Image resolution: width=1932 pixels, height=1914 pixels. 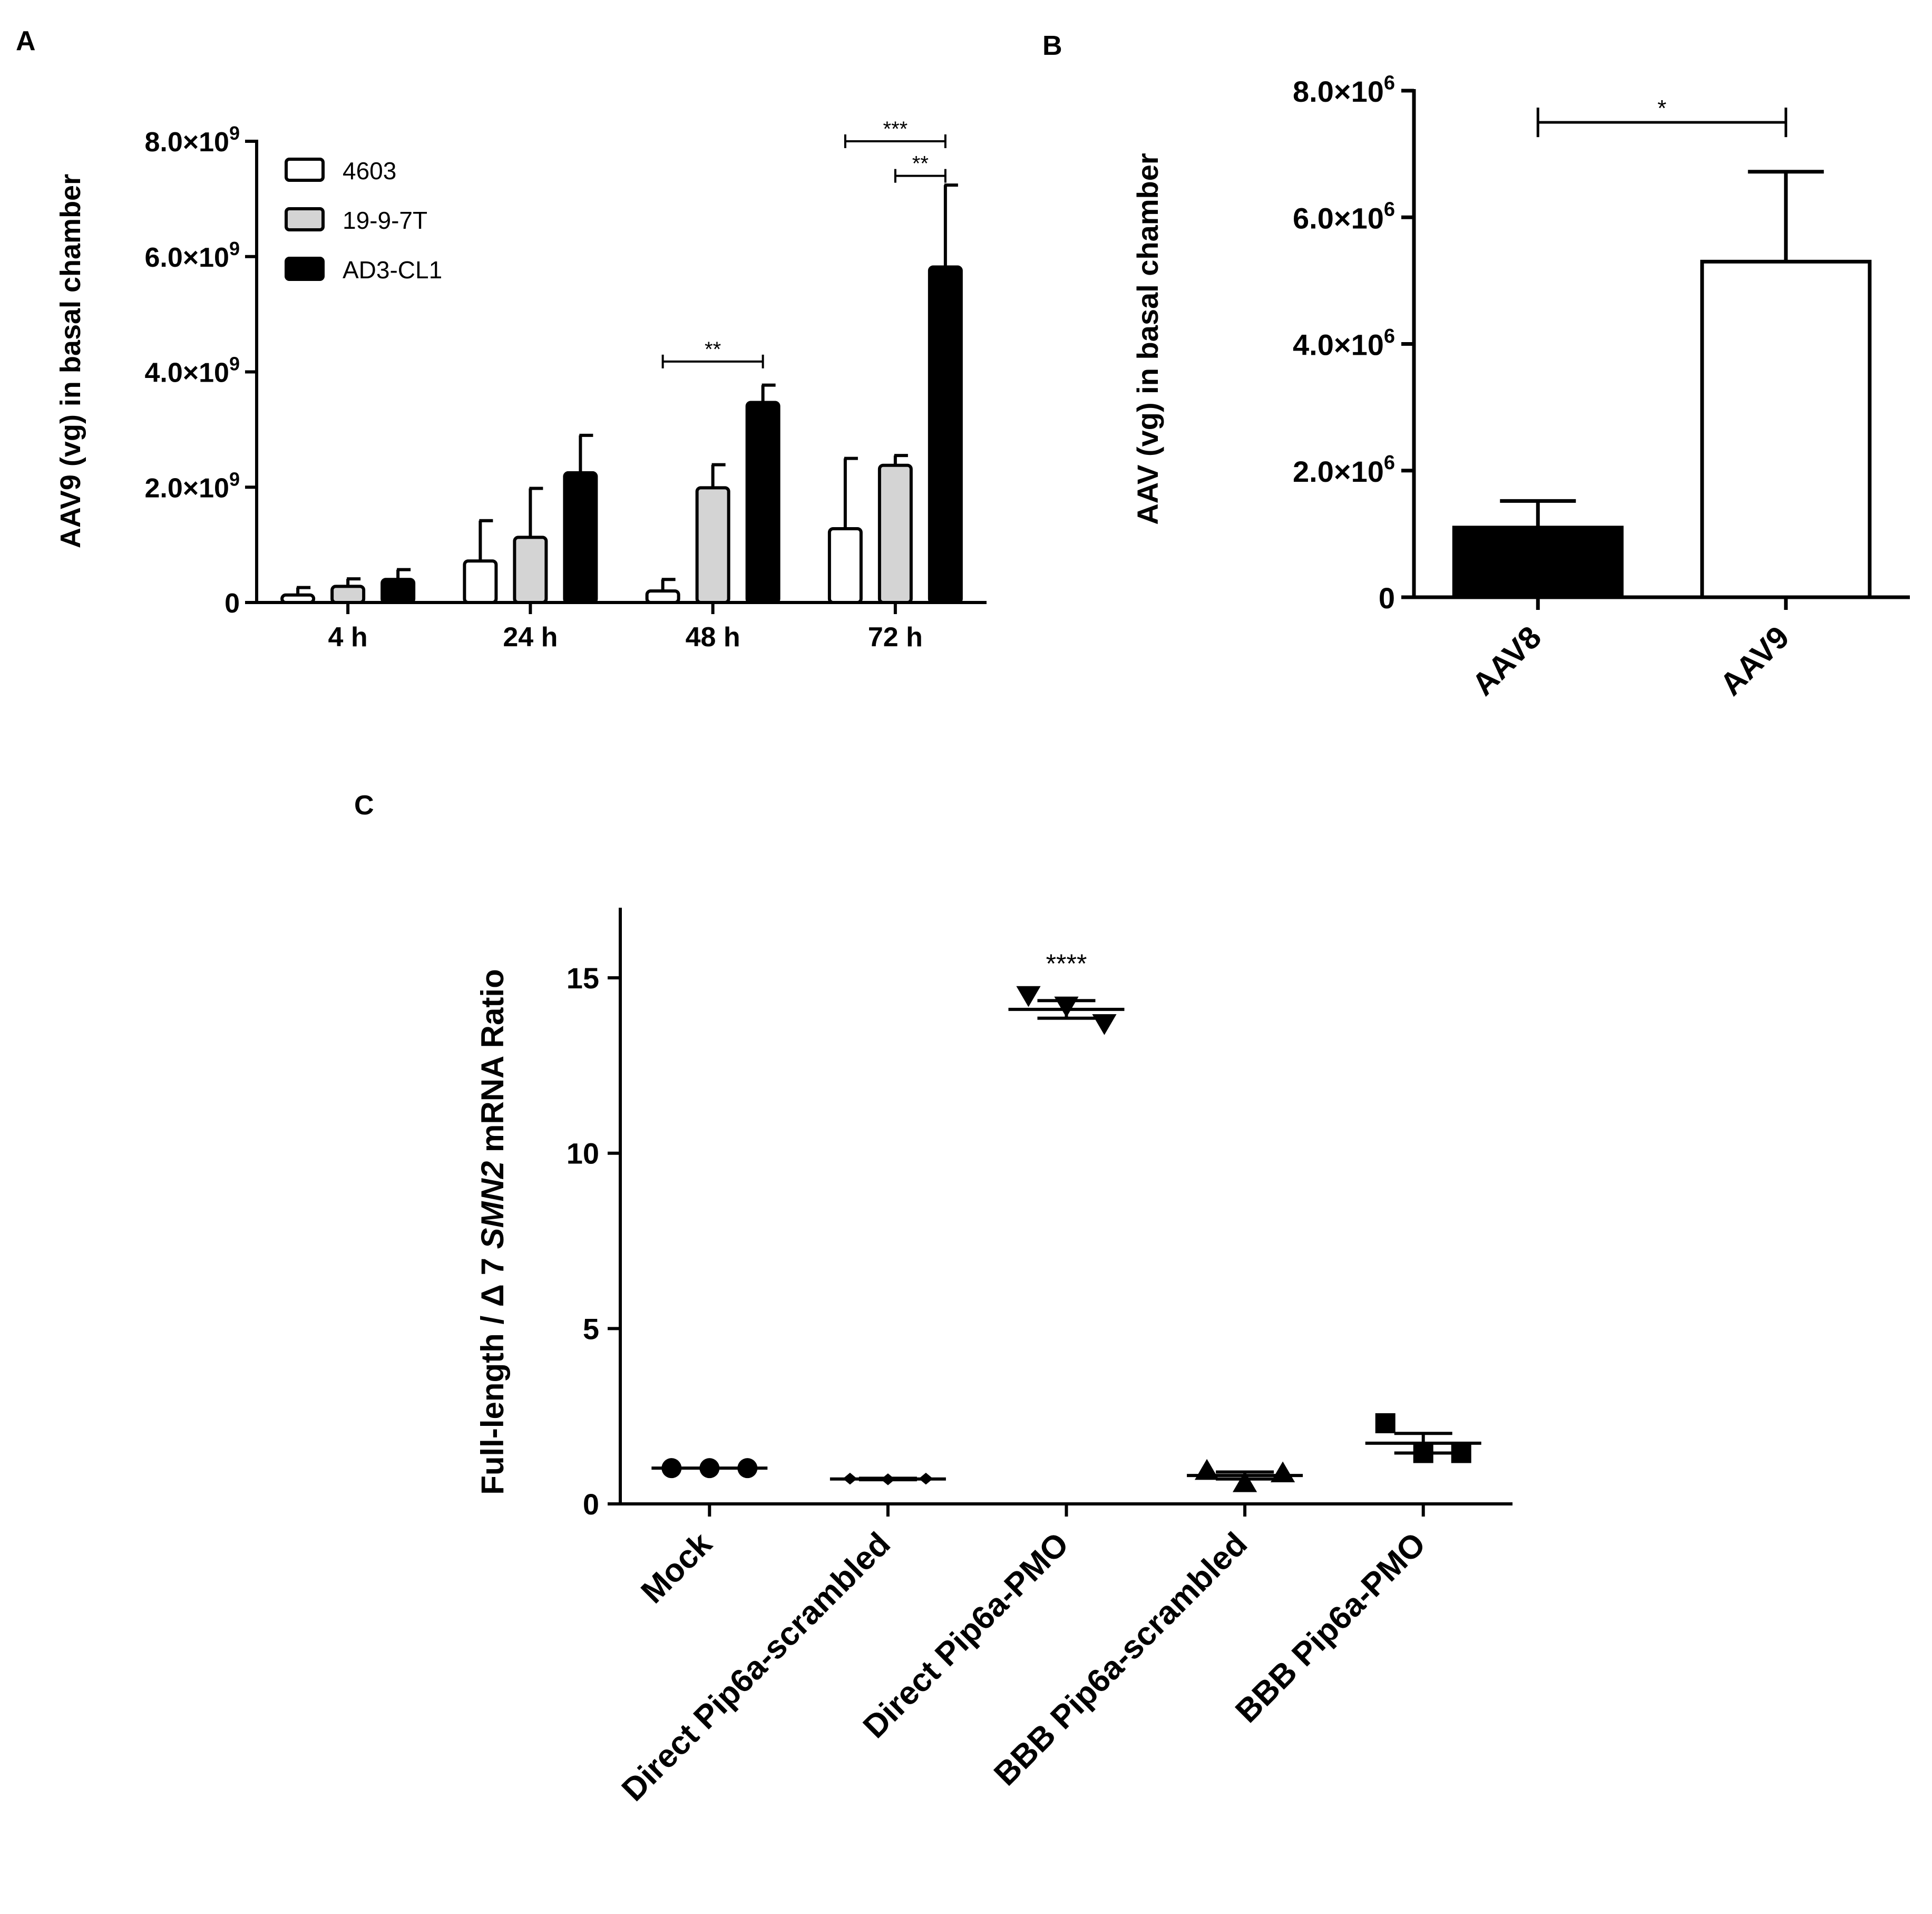 I want to click on chart-b-y-axis-label: AAV (vg) in basal chamber, so click(x=1147, y=338).